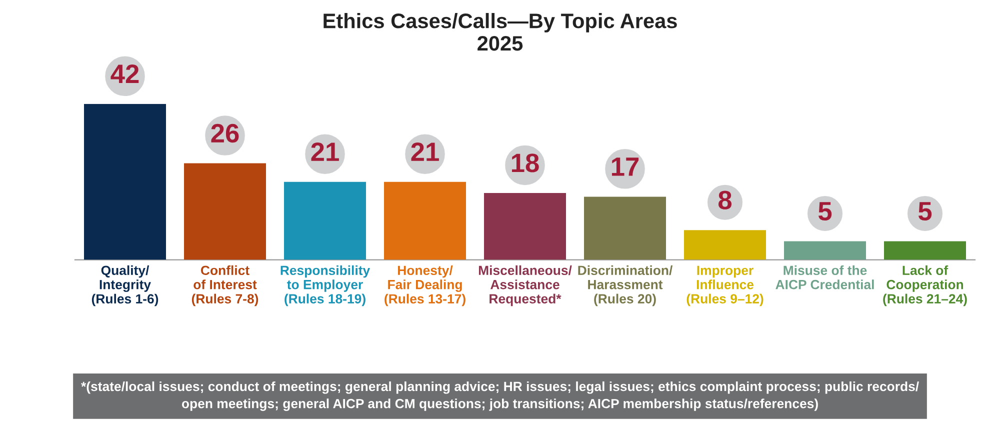  Describe the element at coordinates (500, 31) in the screenshot. I see `chart-title: Ethics Cases/Calls—By Topic Areas 2025` at that location.